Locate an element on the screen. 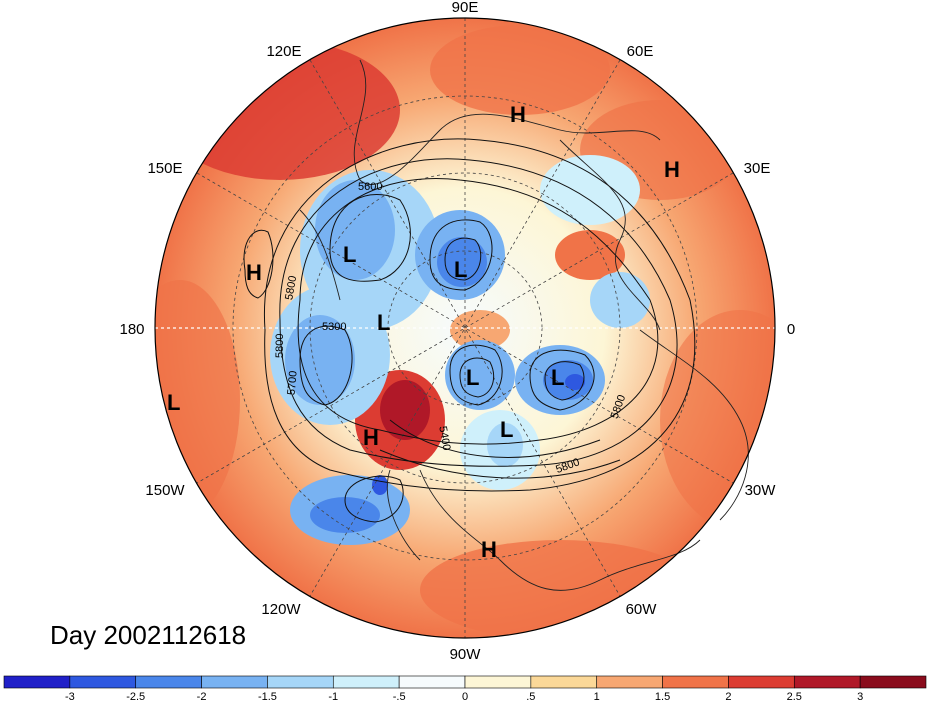  lon-label-90e: 90E is located at coordinates (465, 8).